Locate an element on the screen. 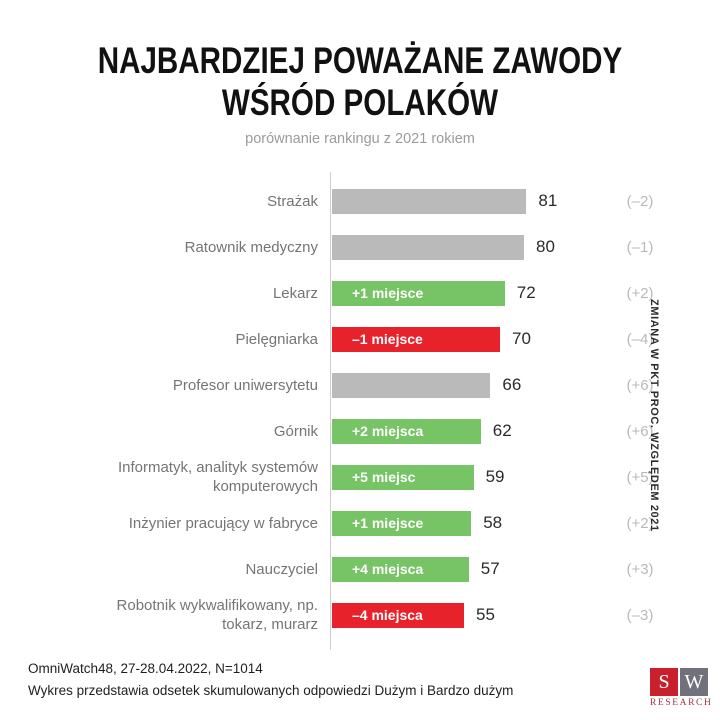 Image resolution: width=720 pixels, height=720 pixels. bar: –1 miejsce is located at coordinates (416, 339).